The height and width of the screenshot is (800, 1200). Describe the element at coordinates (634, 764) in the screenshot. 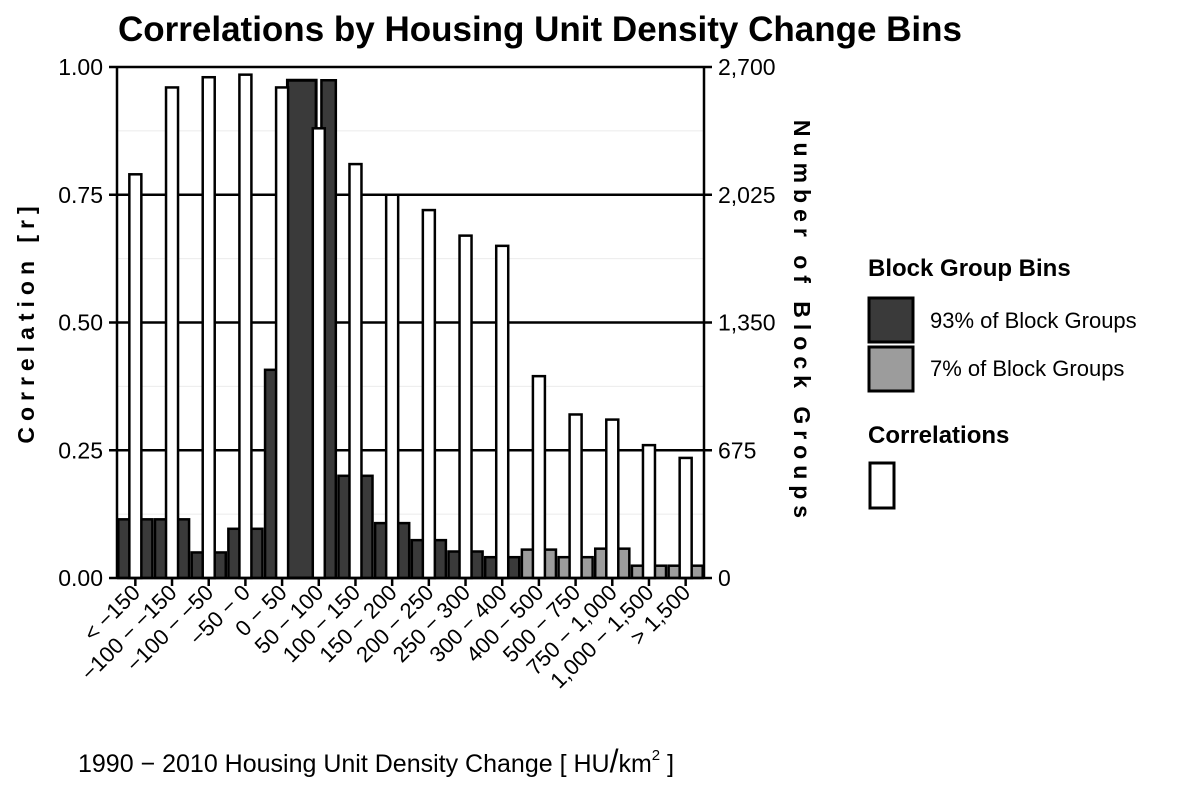

I see `x-axis-label-unit: km` at that location.